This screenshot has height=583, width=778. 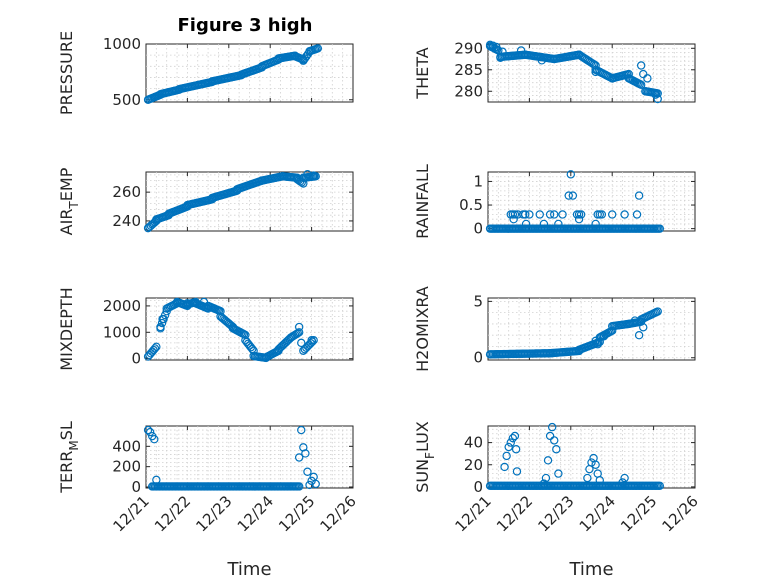 I want to click on x-tick-label: 12/25, so click(x=638, y=513).